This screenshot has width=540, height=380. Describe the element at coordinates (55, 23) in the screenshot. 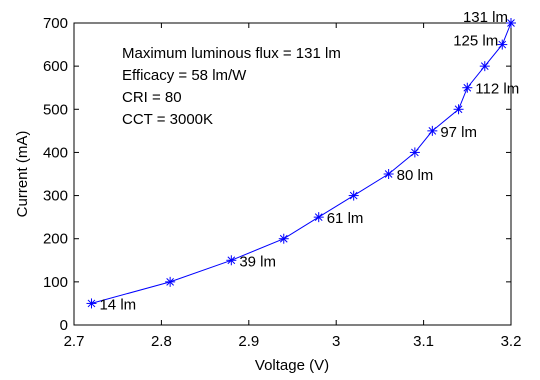

I see `y-tick-label: 700` at that location.